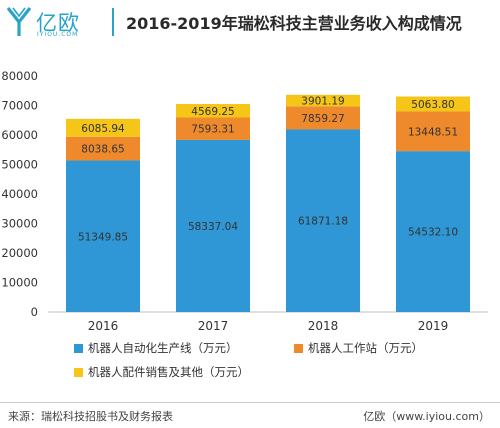 This screenshot has width=500, height=428. Describe the element at coordinates (19, 106) in the screenshot. I see `y-tick-label: 70000` at that location.